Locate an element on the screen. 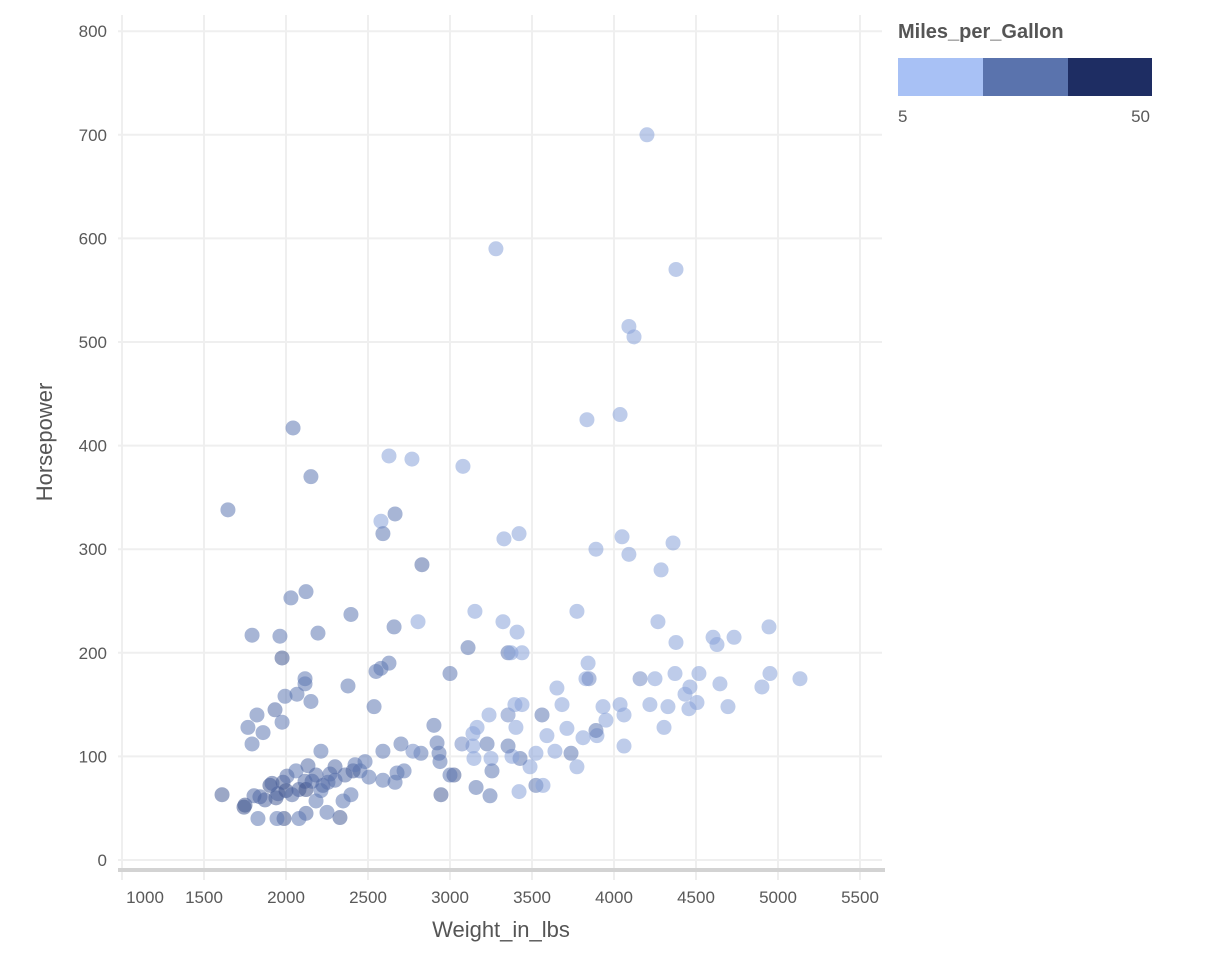  legend-swatch-mid is located at coordinates (1025, 77).